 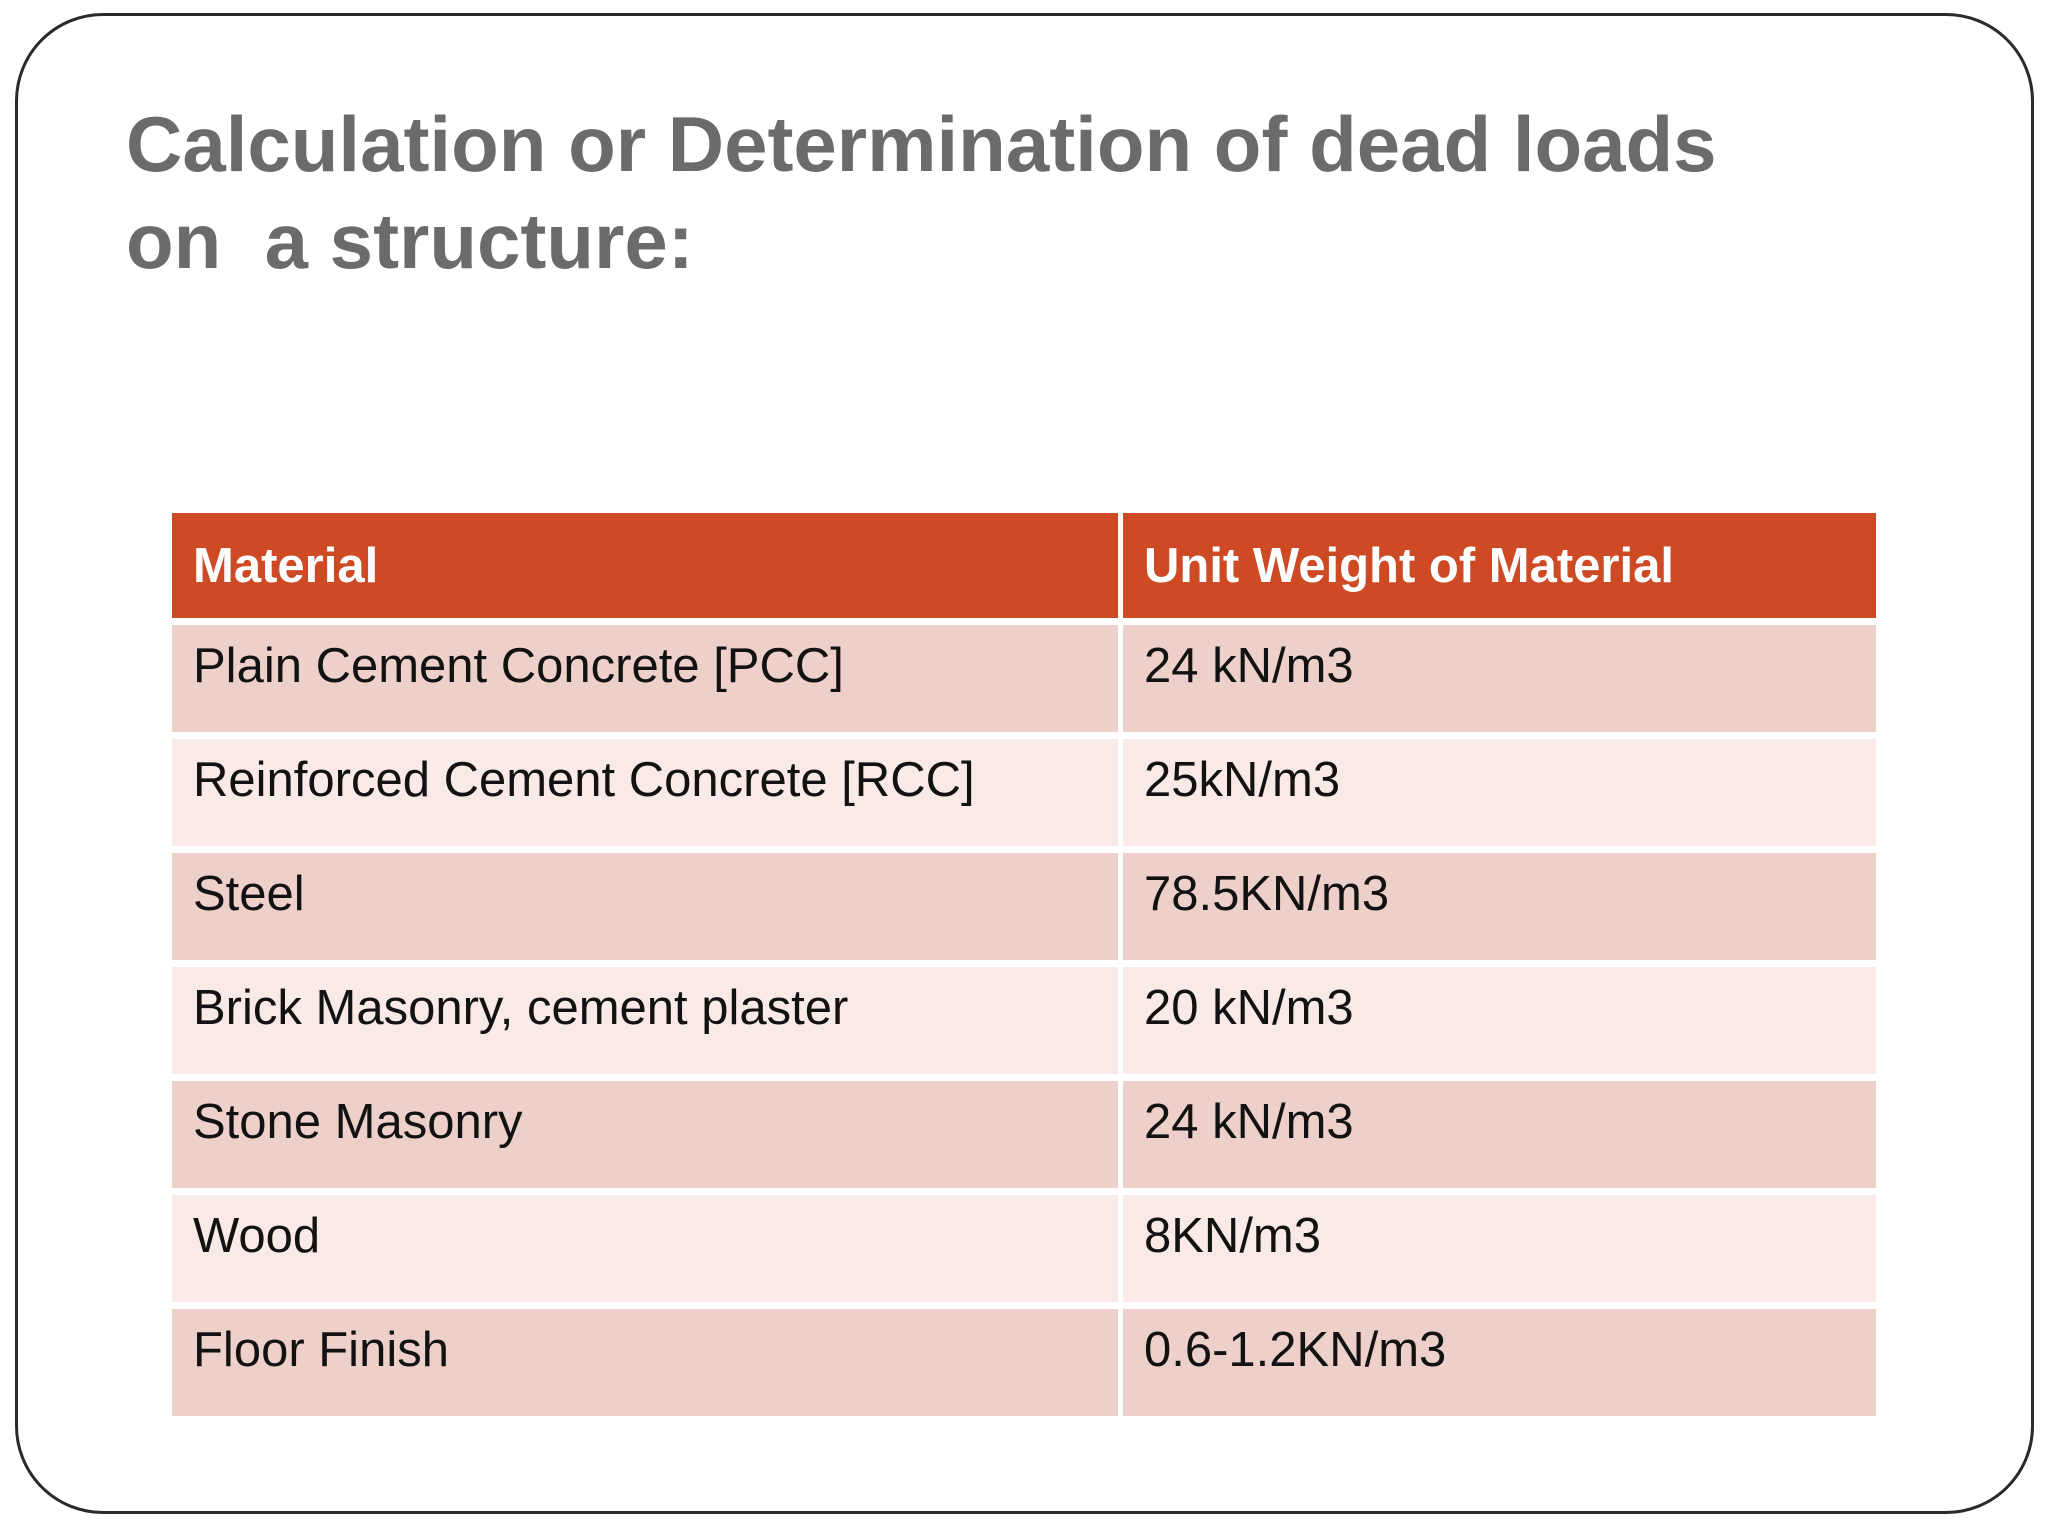 I want to click on table-cell-weight: 78.5KN/m3, so click(x=1499, y=906).